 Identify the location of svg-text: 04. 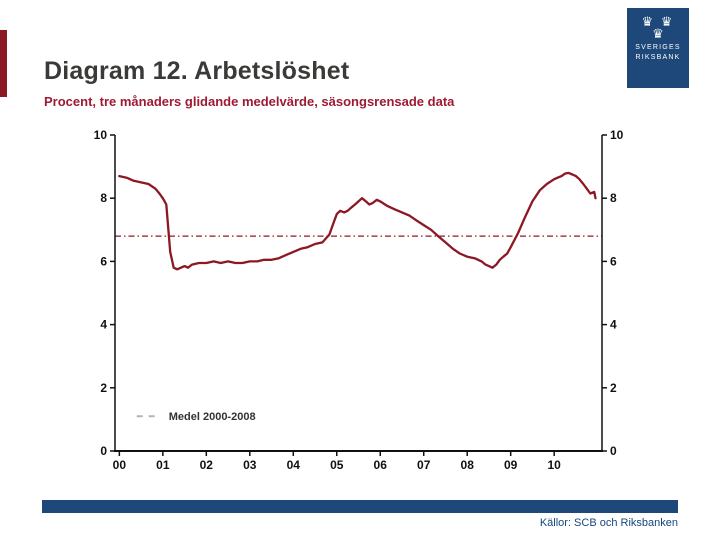
(294, 465).